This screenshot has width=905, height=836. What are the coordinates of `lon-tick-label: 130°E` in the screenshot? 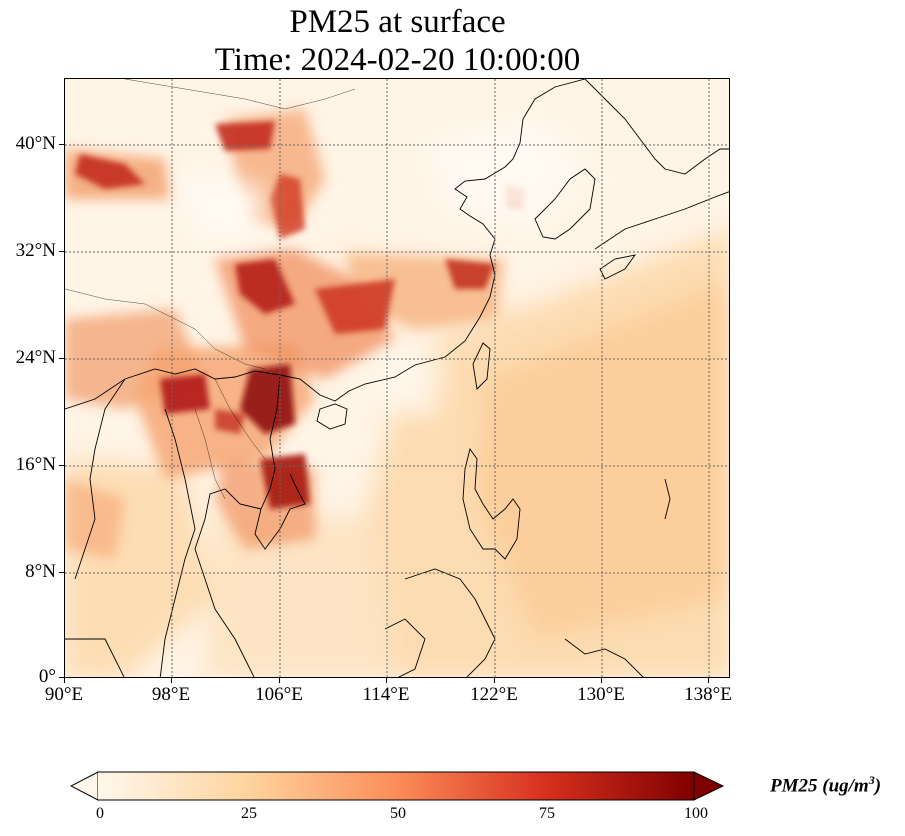 It's located at (601, 694).